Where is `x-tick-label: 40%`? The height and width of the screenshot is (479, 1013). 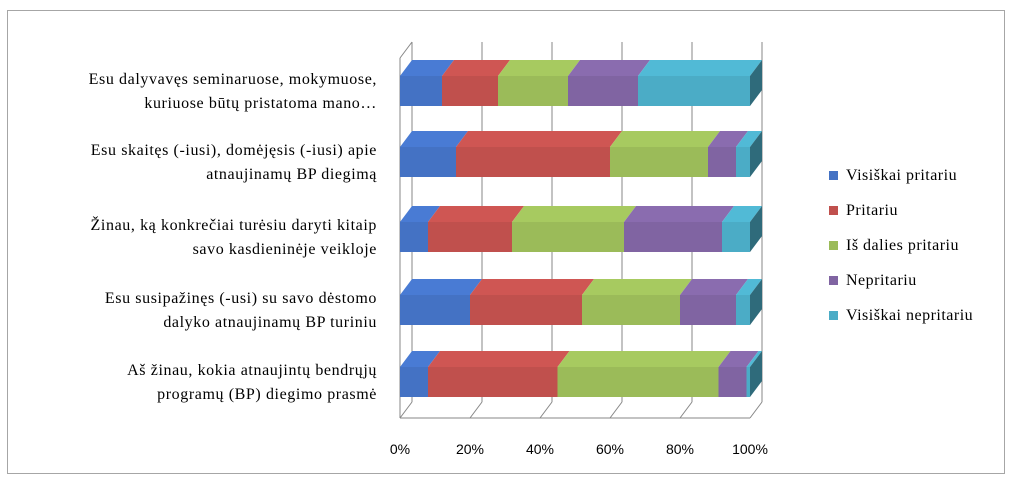
x-tick-label: 40% is located at coordinates (540, 449).